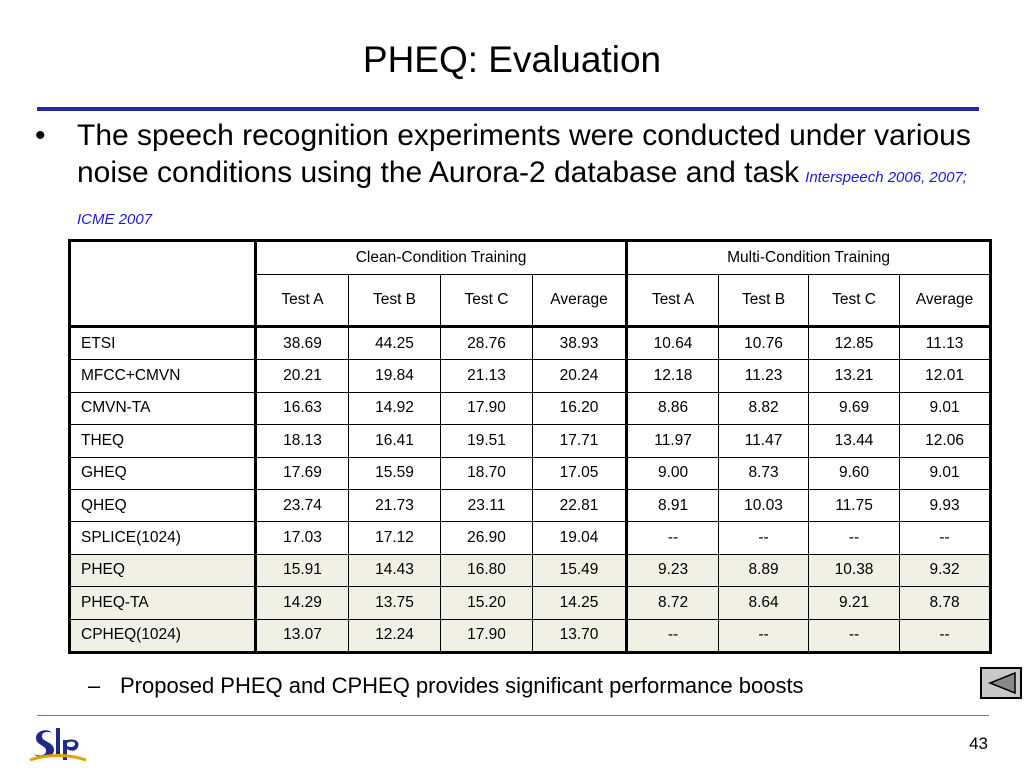  I want to click on table-cell: 9.32, so click(946, 570).